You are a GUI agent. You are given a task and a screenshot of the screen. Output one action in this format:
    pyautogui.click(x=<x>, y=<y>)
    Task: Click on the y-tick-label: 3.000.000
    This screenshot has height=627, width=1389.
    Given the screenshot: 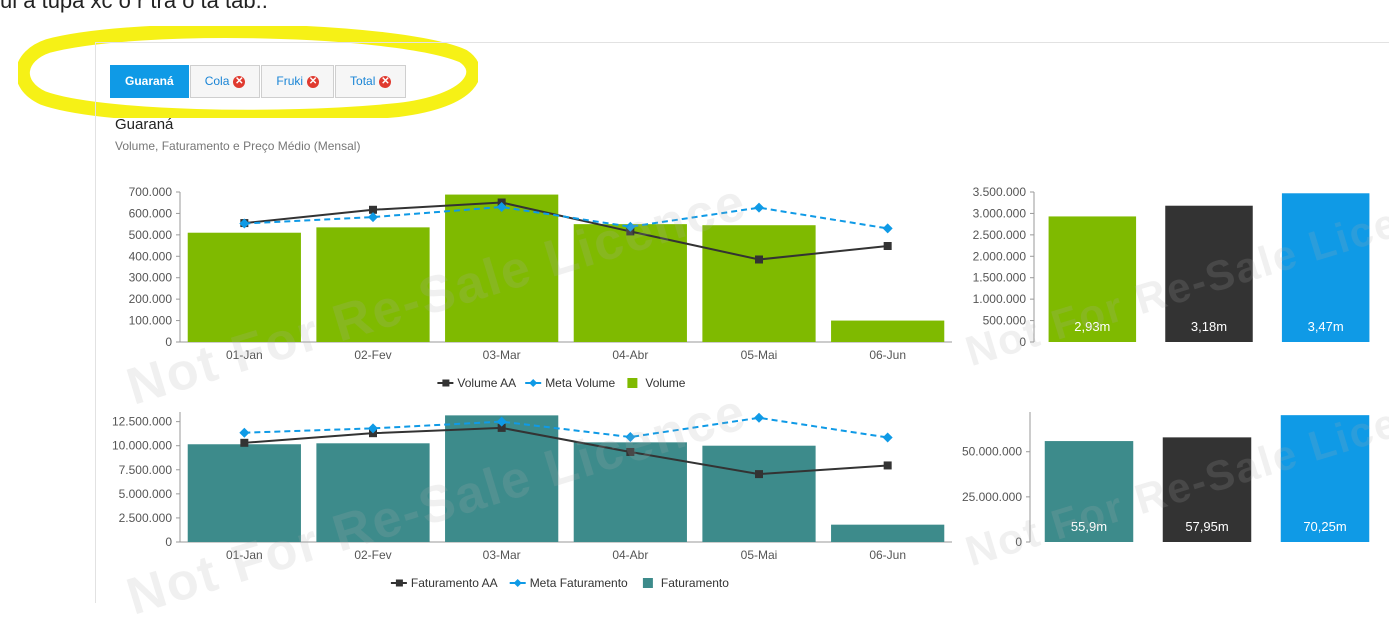 What is the action you would take?
    pyautogui.click(x=1000, y=213)
    